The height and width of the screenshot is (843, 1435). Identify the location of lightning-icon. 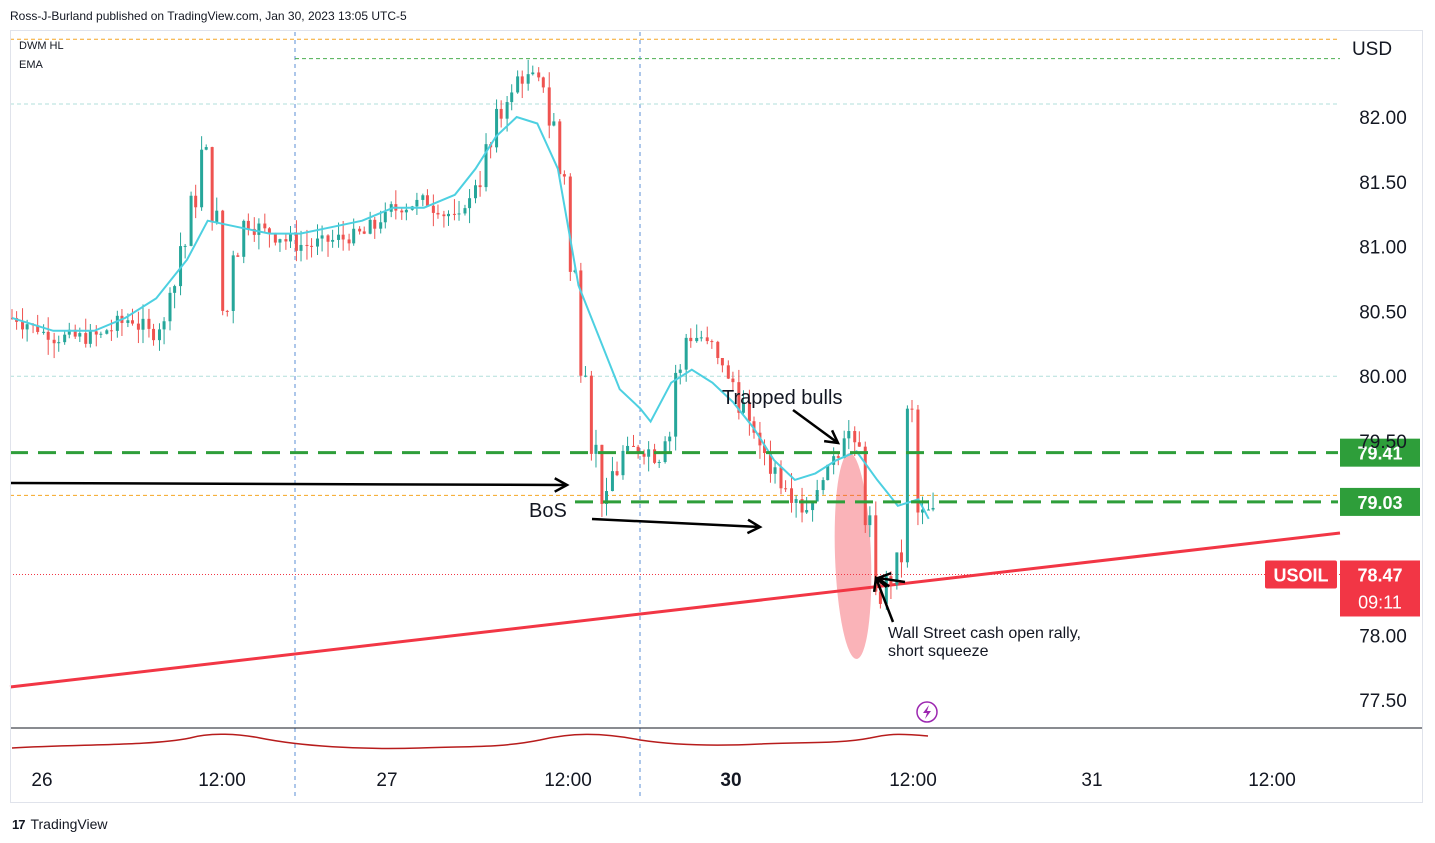
(927, 712).